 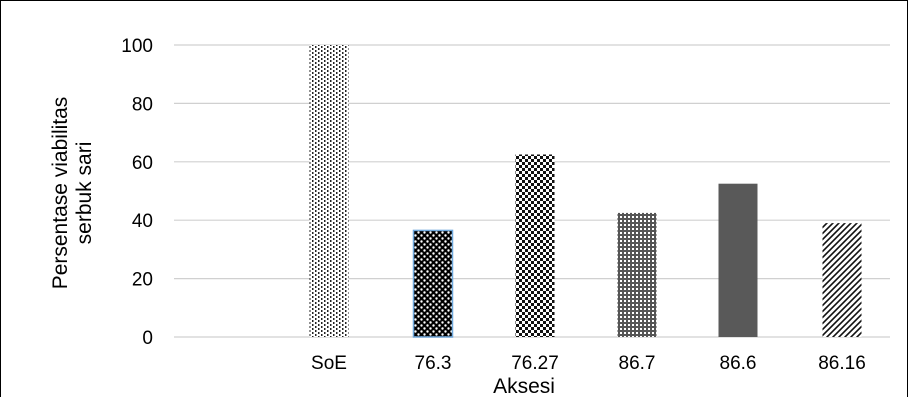 I want to click on x-tick-label: 86.6, so click(x=738, y=363).